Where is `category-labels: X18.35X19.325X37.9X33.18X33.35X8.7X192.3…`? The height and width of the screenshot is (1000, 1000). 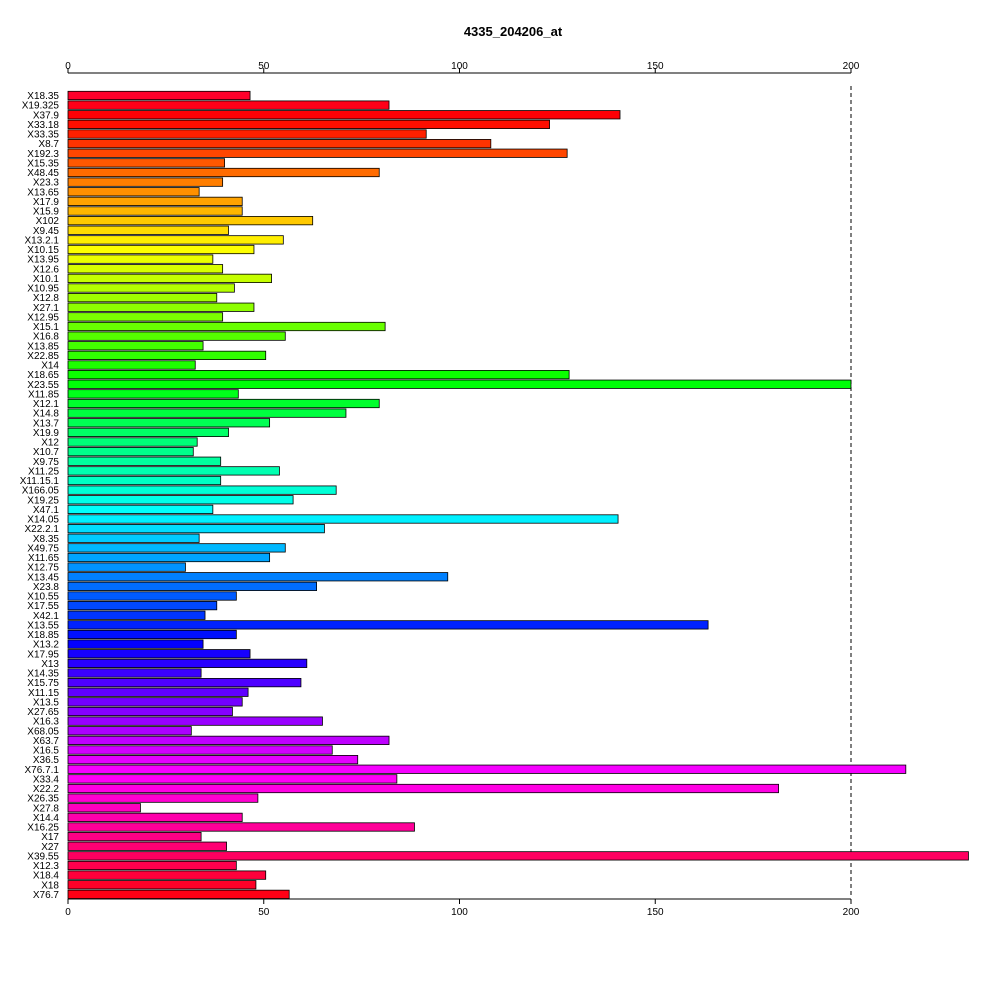 category-labels: X18.35X19.325X37.9X33.18X33.35X8.7X192.3… is located at coordinates (40, 496).